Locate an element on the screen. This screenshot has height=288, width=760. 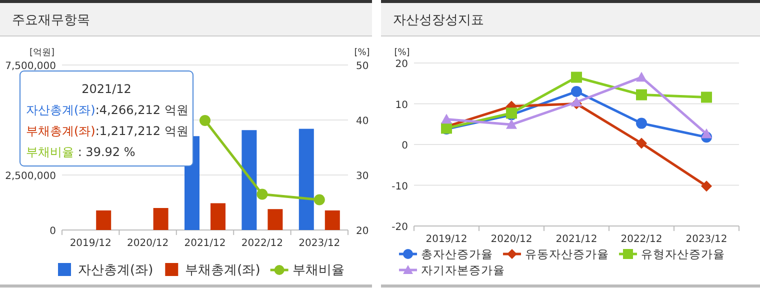
legend-label: 자산총계(좌) is located at coordinates (116, 270).